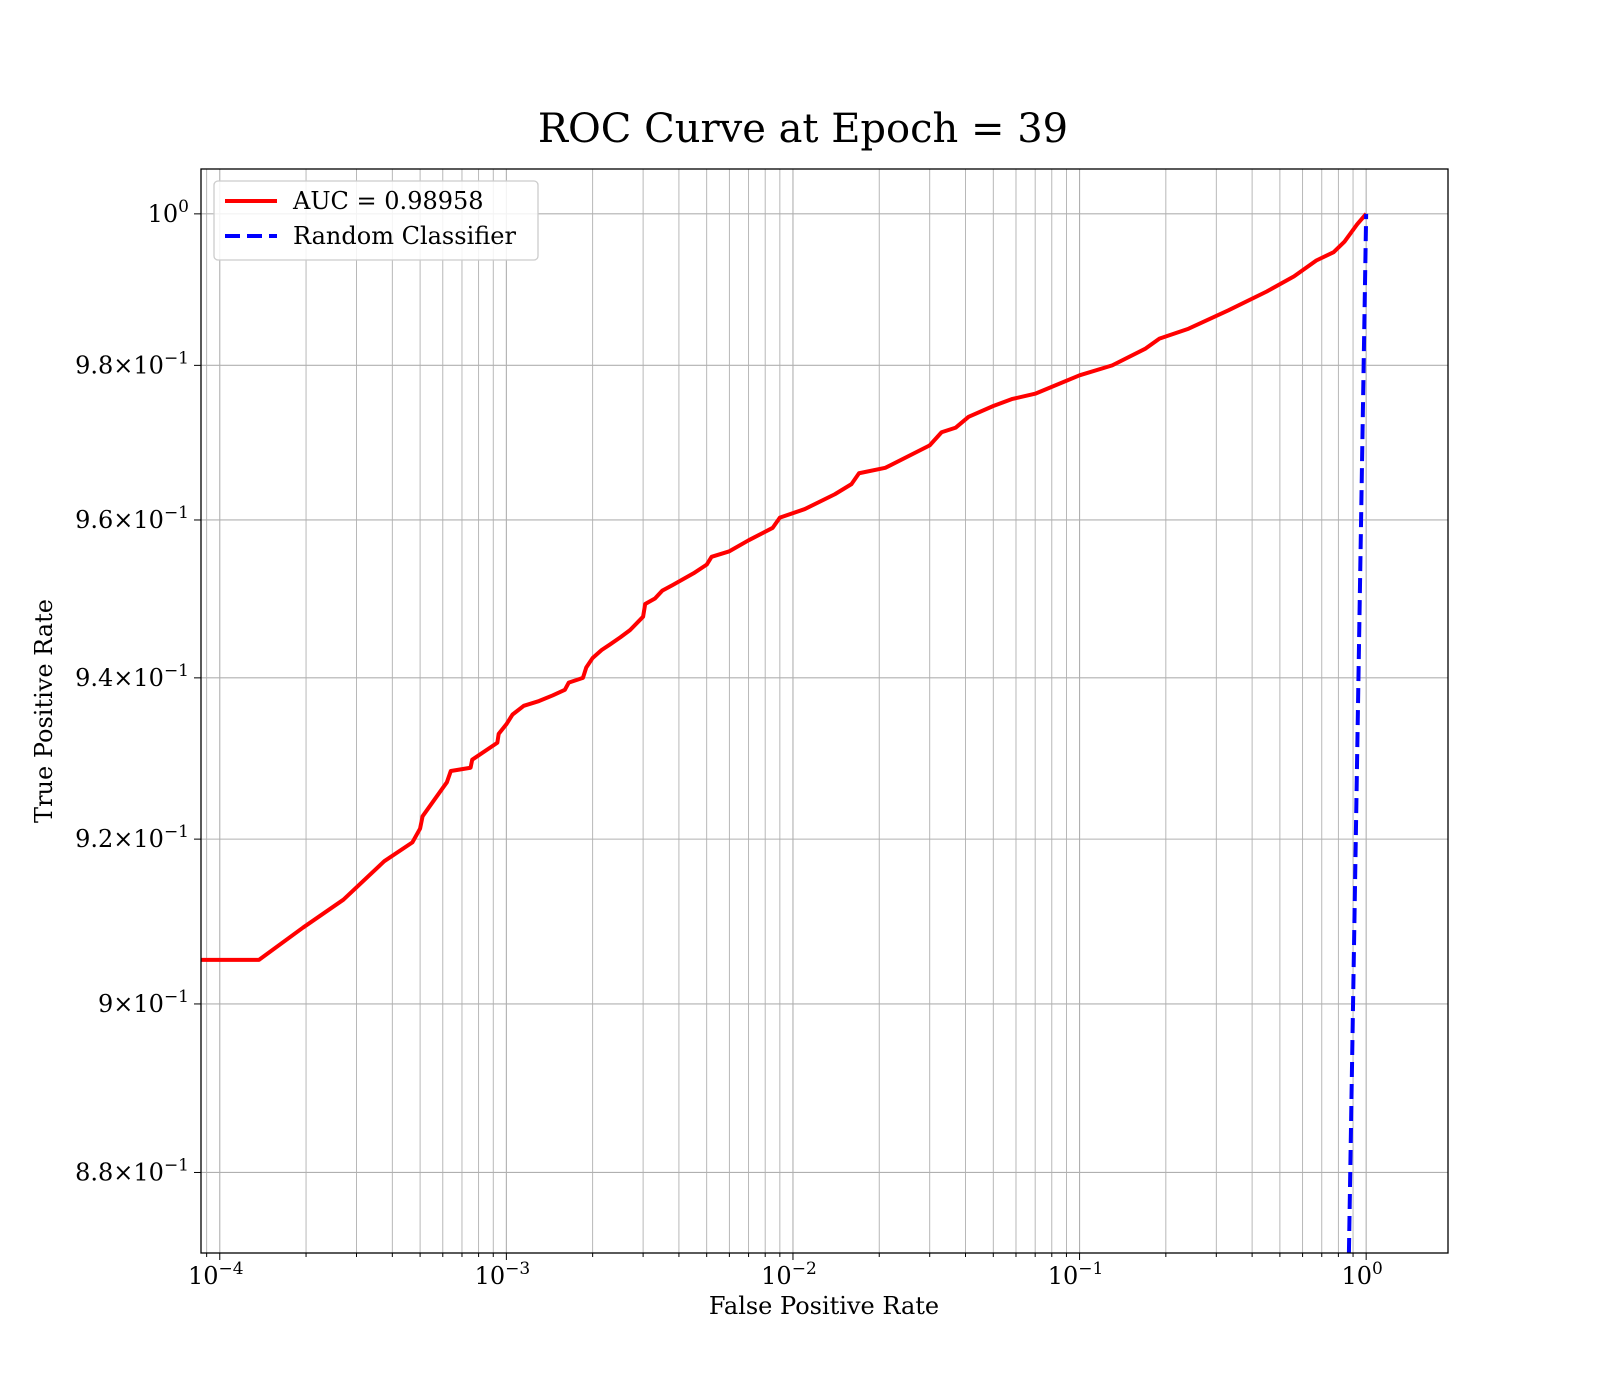 Image resolution: width=1600 pixels, height=1400 pixels. What do you see at coordinates (216, 1274) in the screenshot?
I see `x-tick-label: 10⁻⁴` at bounding box center [216, 1274].